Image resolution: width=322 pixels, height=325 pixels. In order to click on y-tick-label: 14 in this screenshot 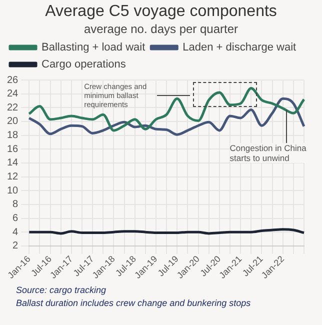, I will do `click(13, 163)`.